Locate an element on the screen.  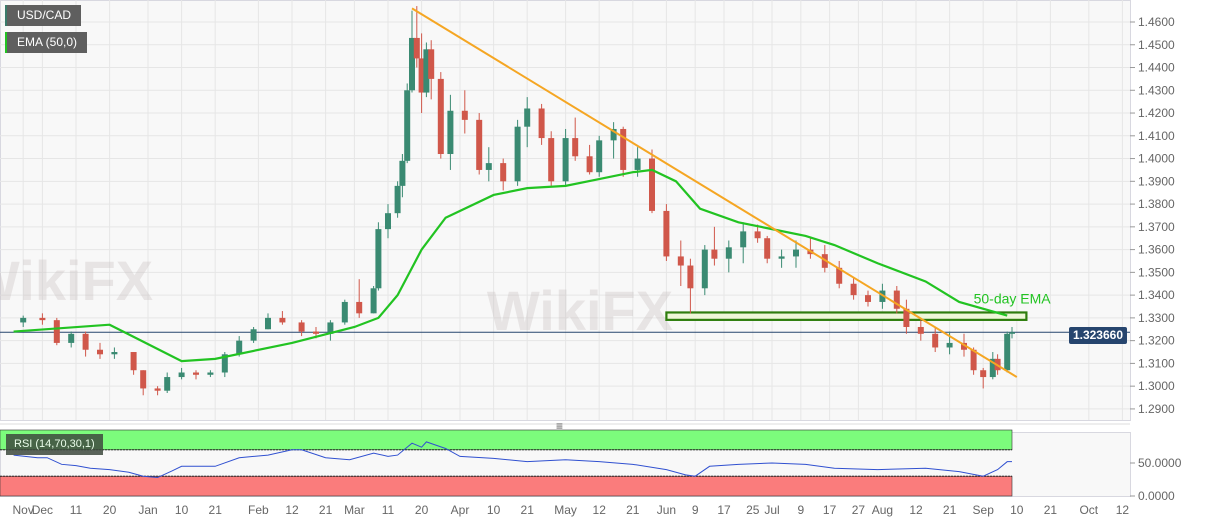
pane-resize-handle: ≡ is located at coordinates (560, 426).